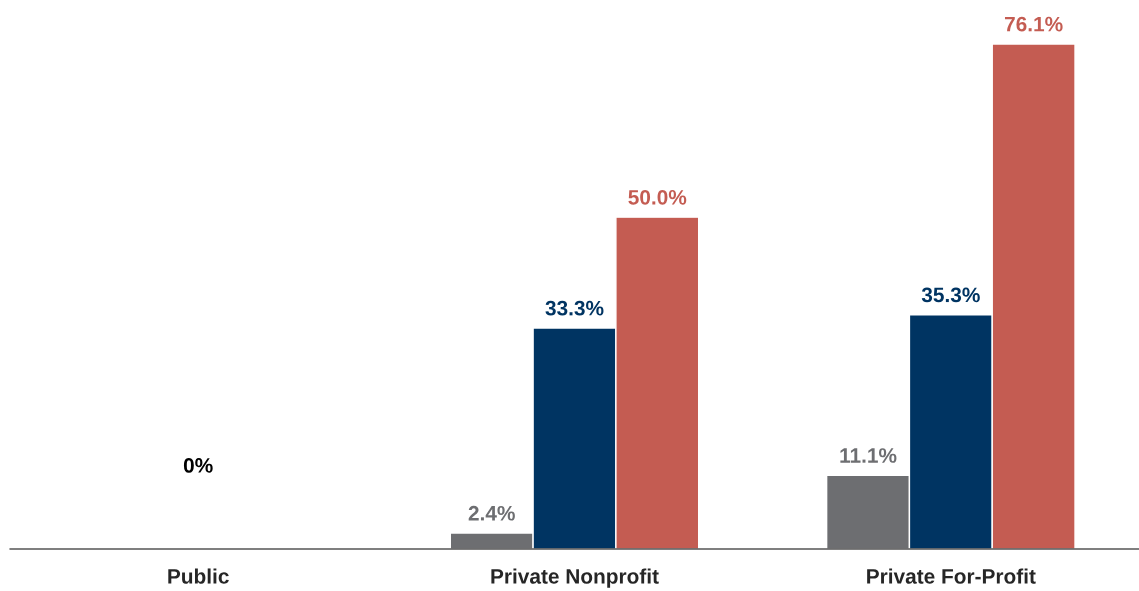 The height and width of the screenshot is (591, 1139). What do you see at coordinates (1033, 24) in the screenshot?
I see `data-label: 76.1%` at bounding box center [1033, 24].